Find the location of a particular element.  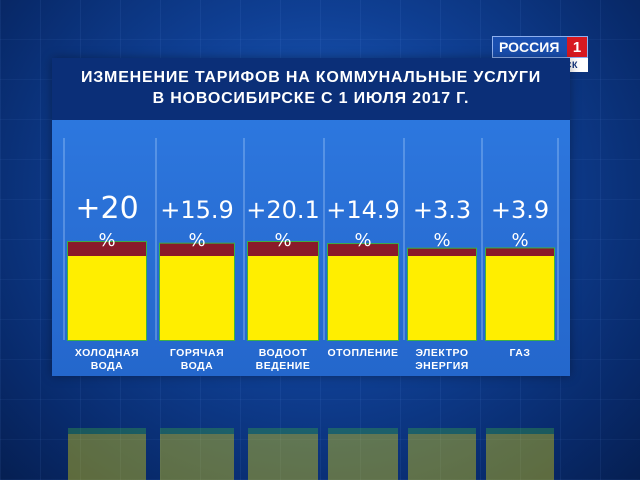

chart-title-line-2: В НОВОСИБИРСКЕ С 1 ИЮЛЯ 2017 Г. is located at coordinates (311, 98).